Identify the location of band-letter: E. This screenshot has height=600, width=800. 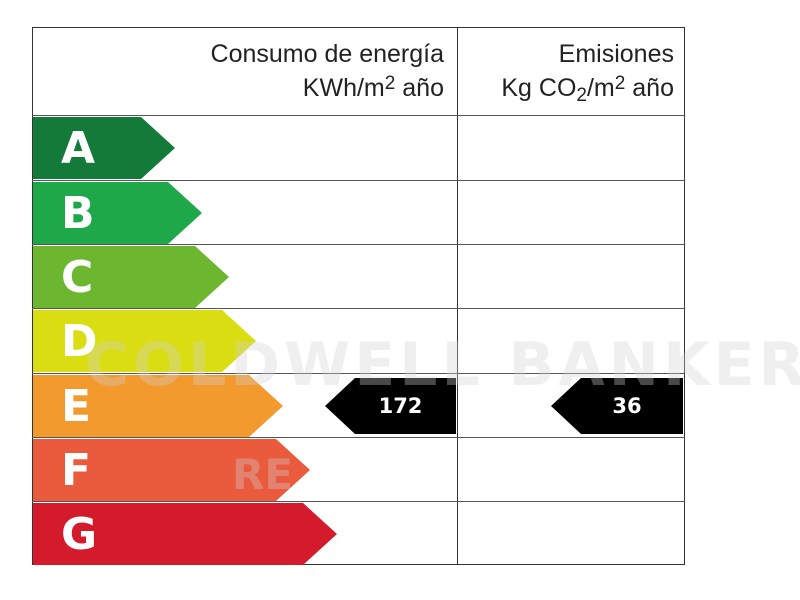
(77, 406).